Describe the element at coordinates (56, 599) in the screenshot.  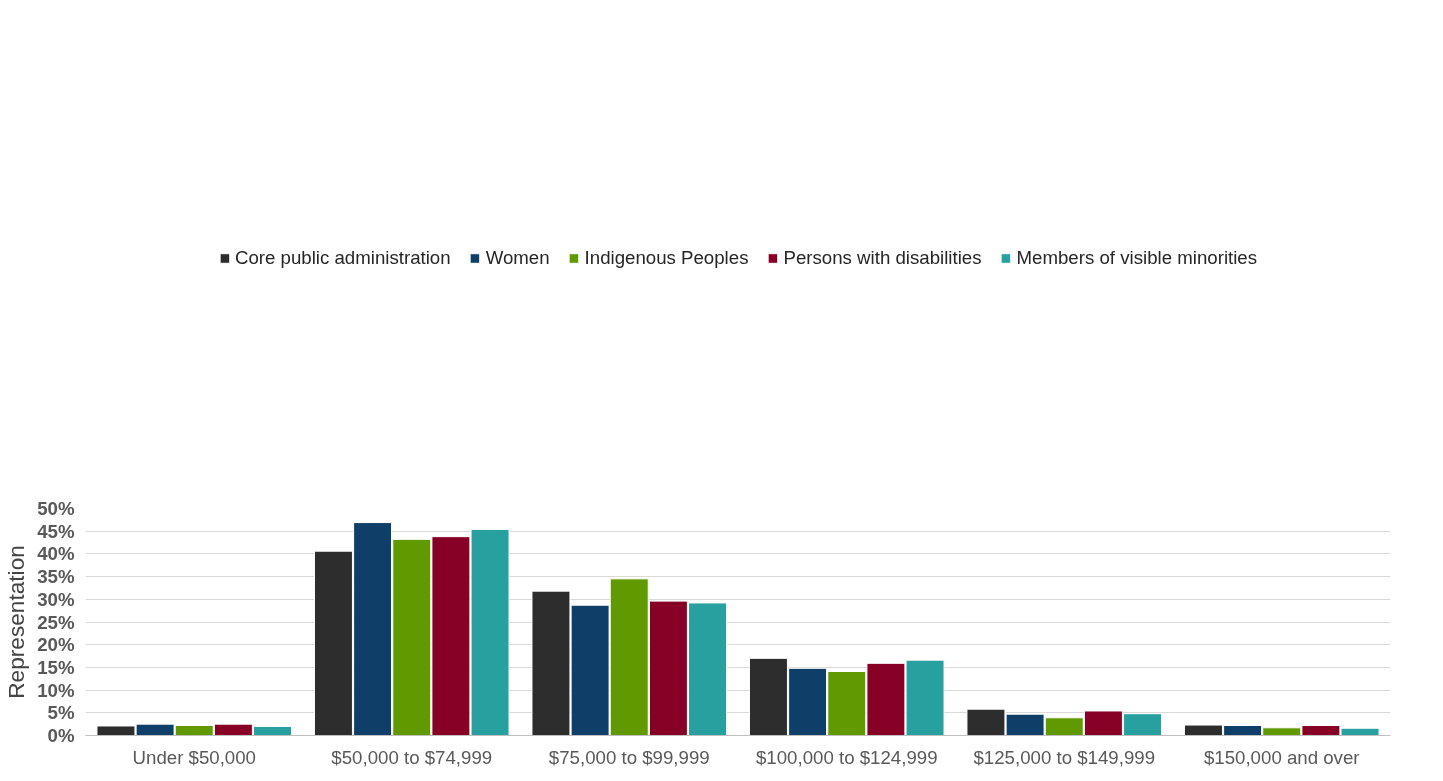
I see `y-tick-label: 30%` at that location.